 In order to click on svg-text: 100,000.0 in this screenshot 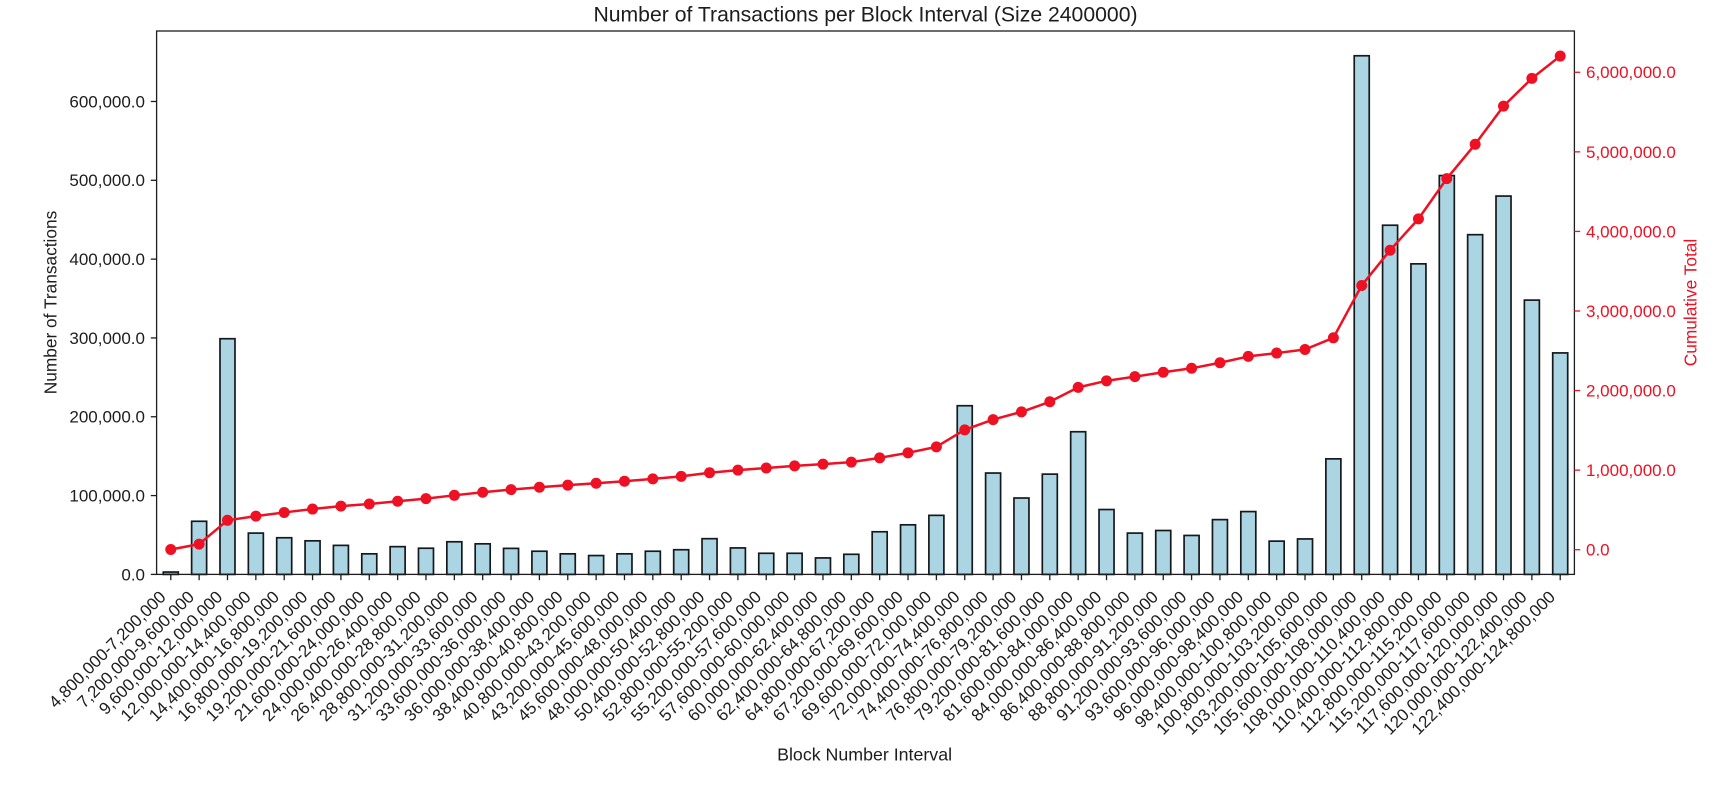, I will do `click(107, 495)`.